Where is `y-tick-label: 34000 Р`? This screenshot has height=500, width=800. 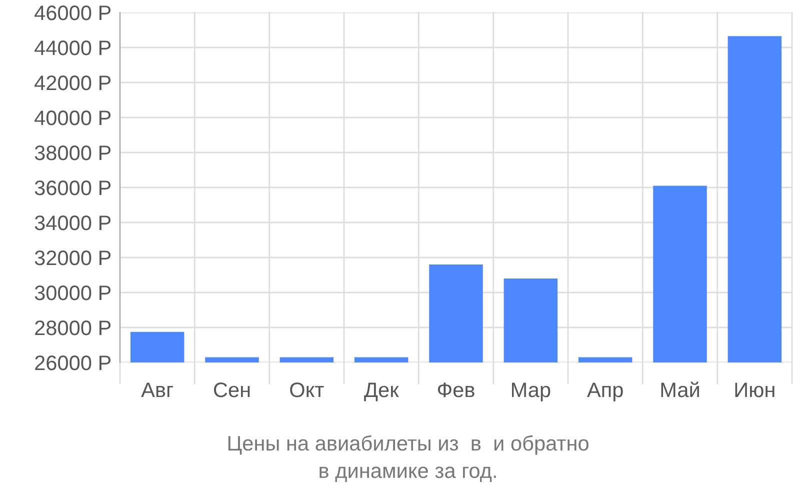
y-tick-label: 34000 Р is located at coordinates (72, 223).